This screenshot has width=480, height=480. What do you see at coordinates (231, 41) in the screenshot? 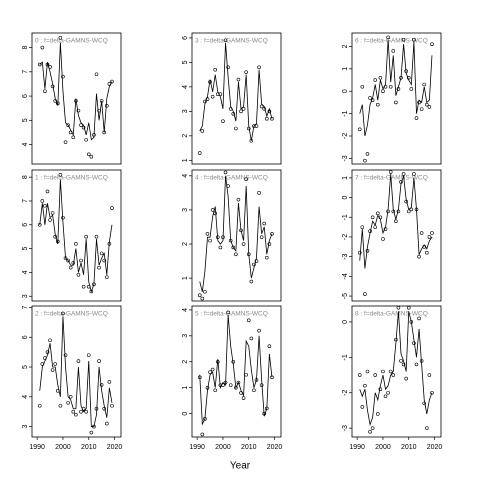
I see `panel-title: 3 : f=delta-GAMNS-WCQ` at bounding box center [231, 41].